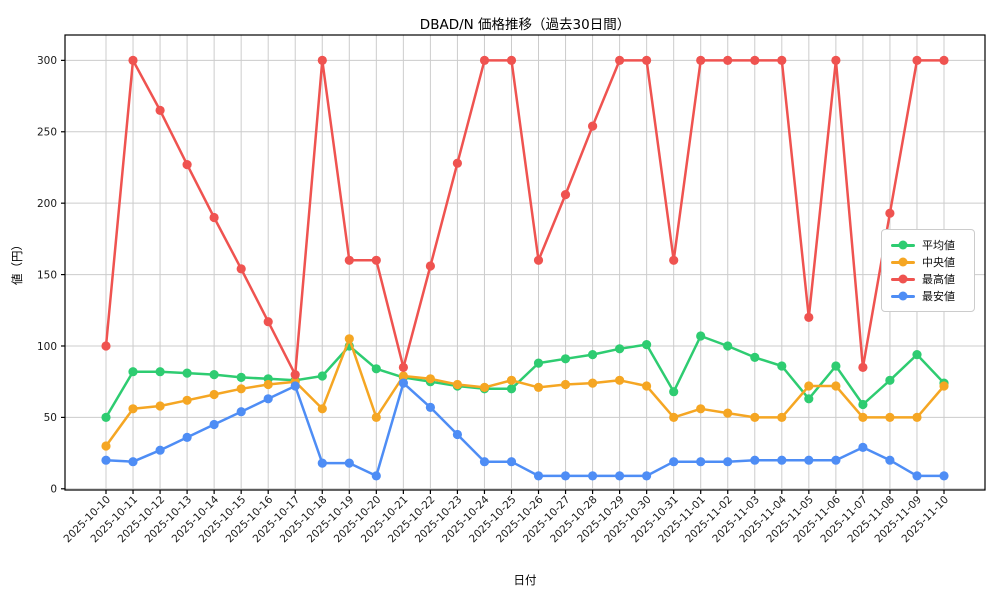 This screenshot has height=600, width=1000. What do you see at coordinates (938, 296) in the screenshot?
I see `legend-label-min: 最安値` at bounding box center [938, 296].